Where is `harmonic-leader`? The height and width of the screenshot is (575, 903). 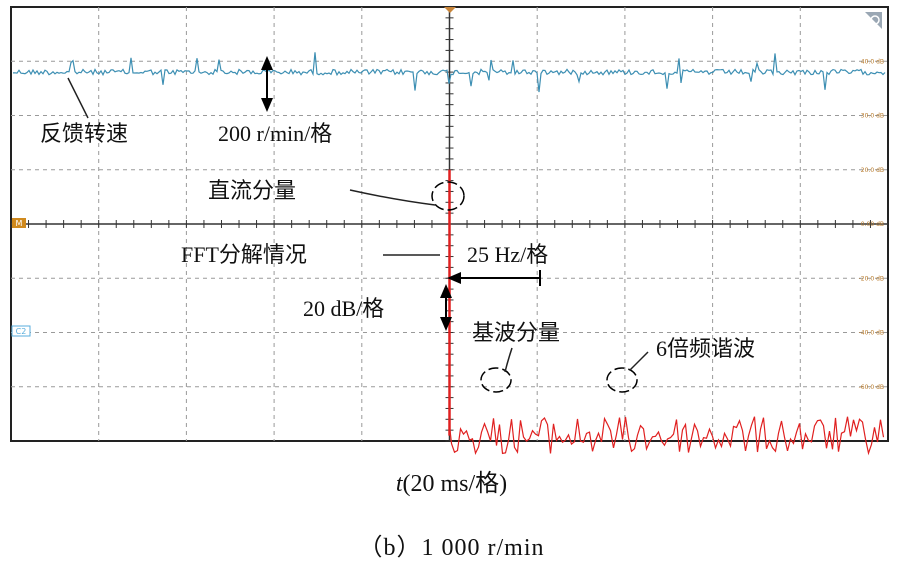 harmonic-leader is located at coordinates (639, 361).